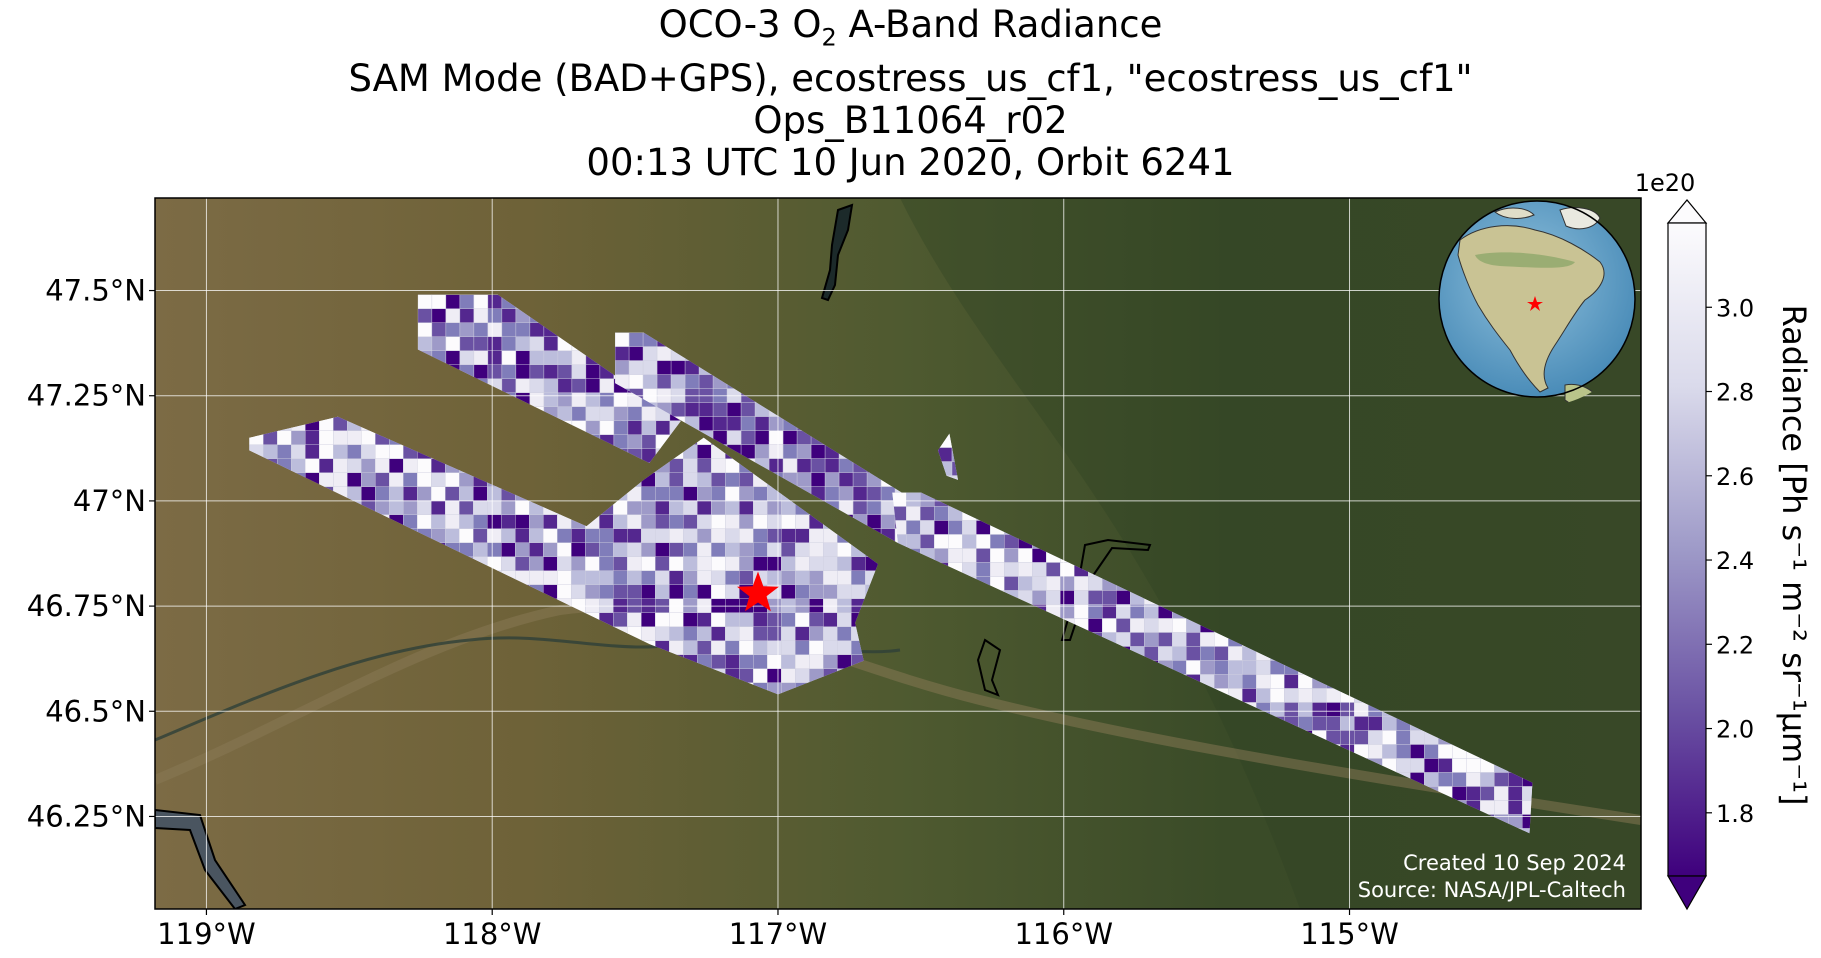 The width and height of the screenshot is (1821, 958). What do you see at coordinates (1580, 218) in the screenshot?
I see `globe-greenland` at bounding box center [1580, 218].